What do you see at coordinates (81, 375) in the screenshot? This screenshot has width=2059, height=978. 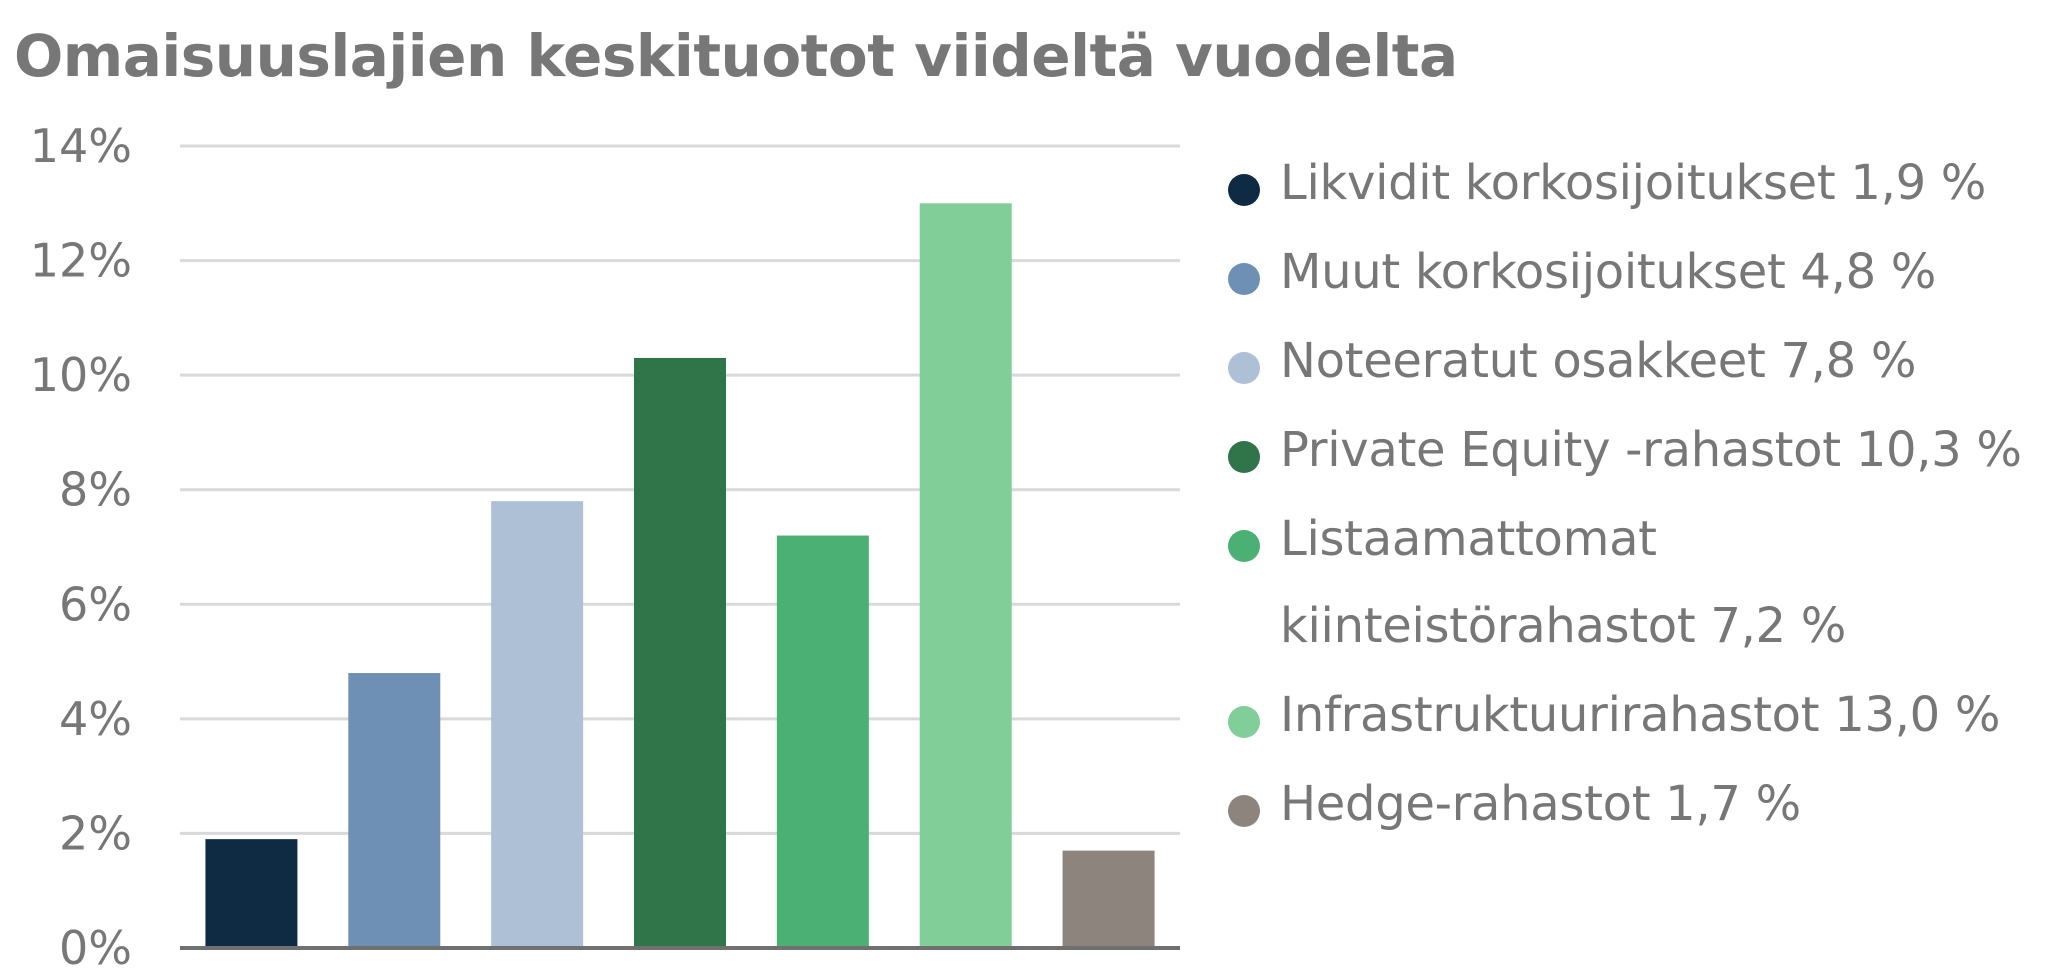 I see `y-tick-label: 10%` at bounding box center [81, 375].